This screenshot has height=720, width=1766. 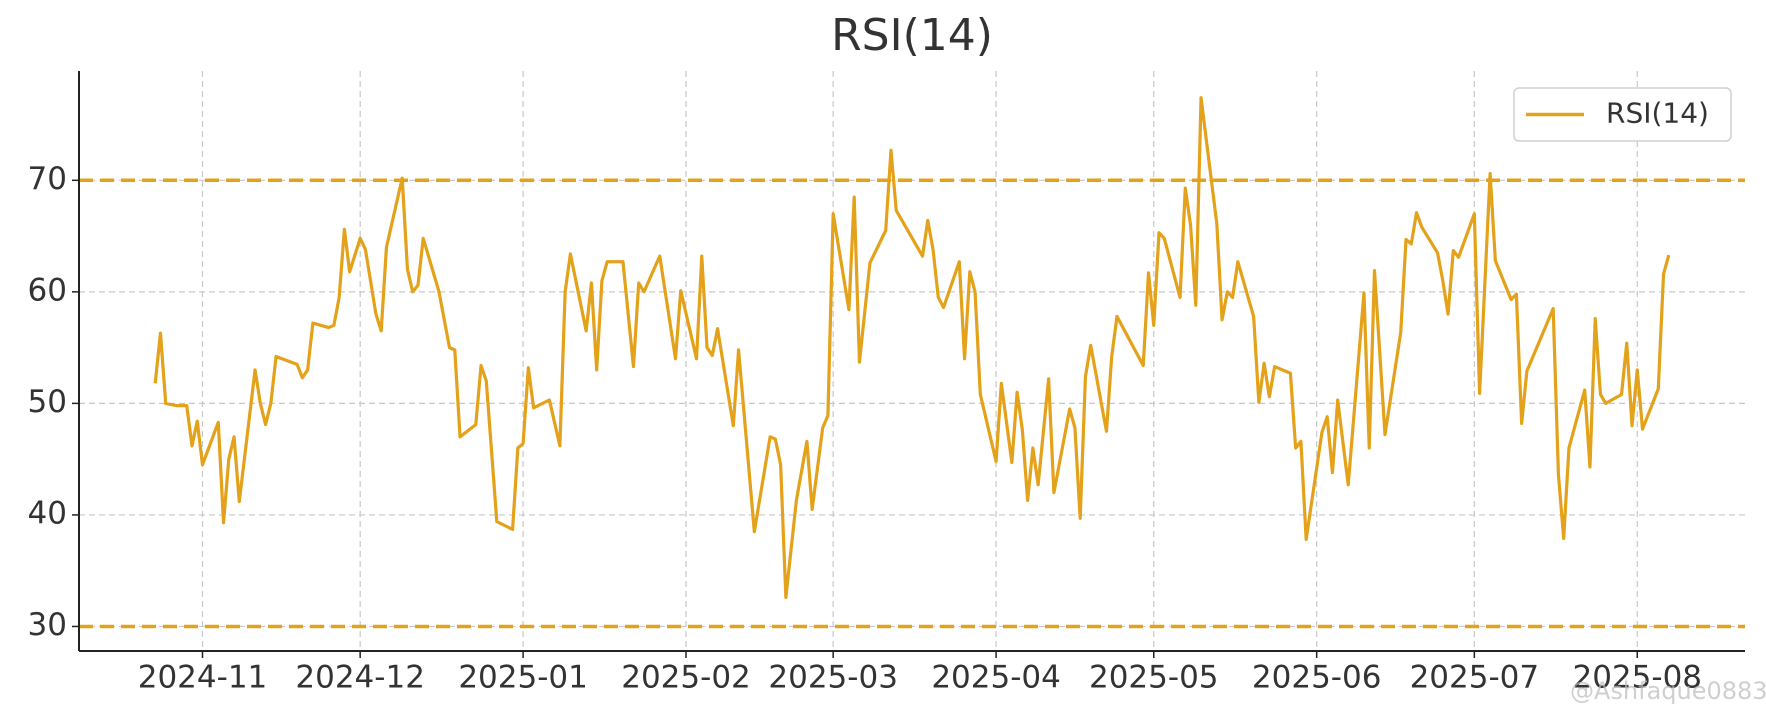 I want to click on legend-label: RSI(14), so click(x=1657, y=113).